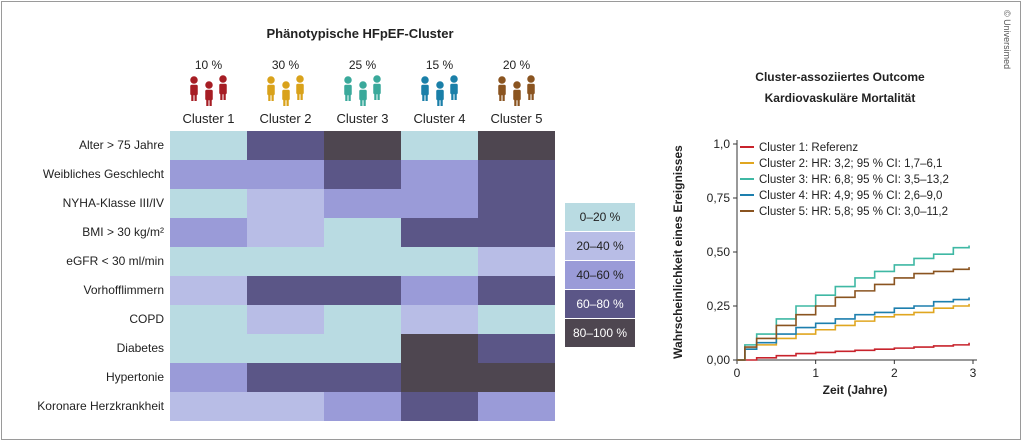  I want to click on legend-item: 0–20 %, so click(600, 217).